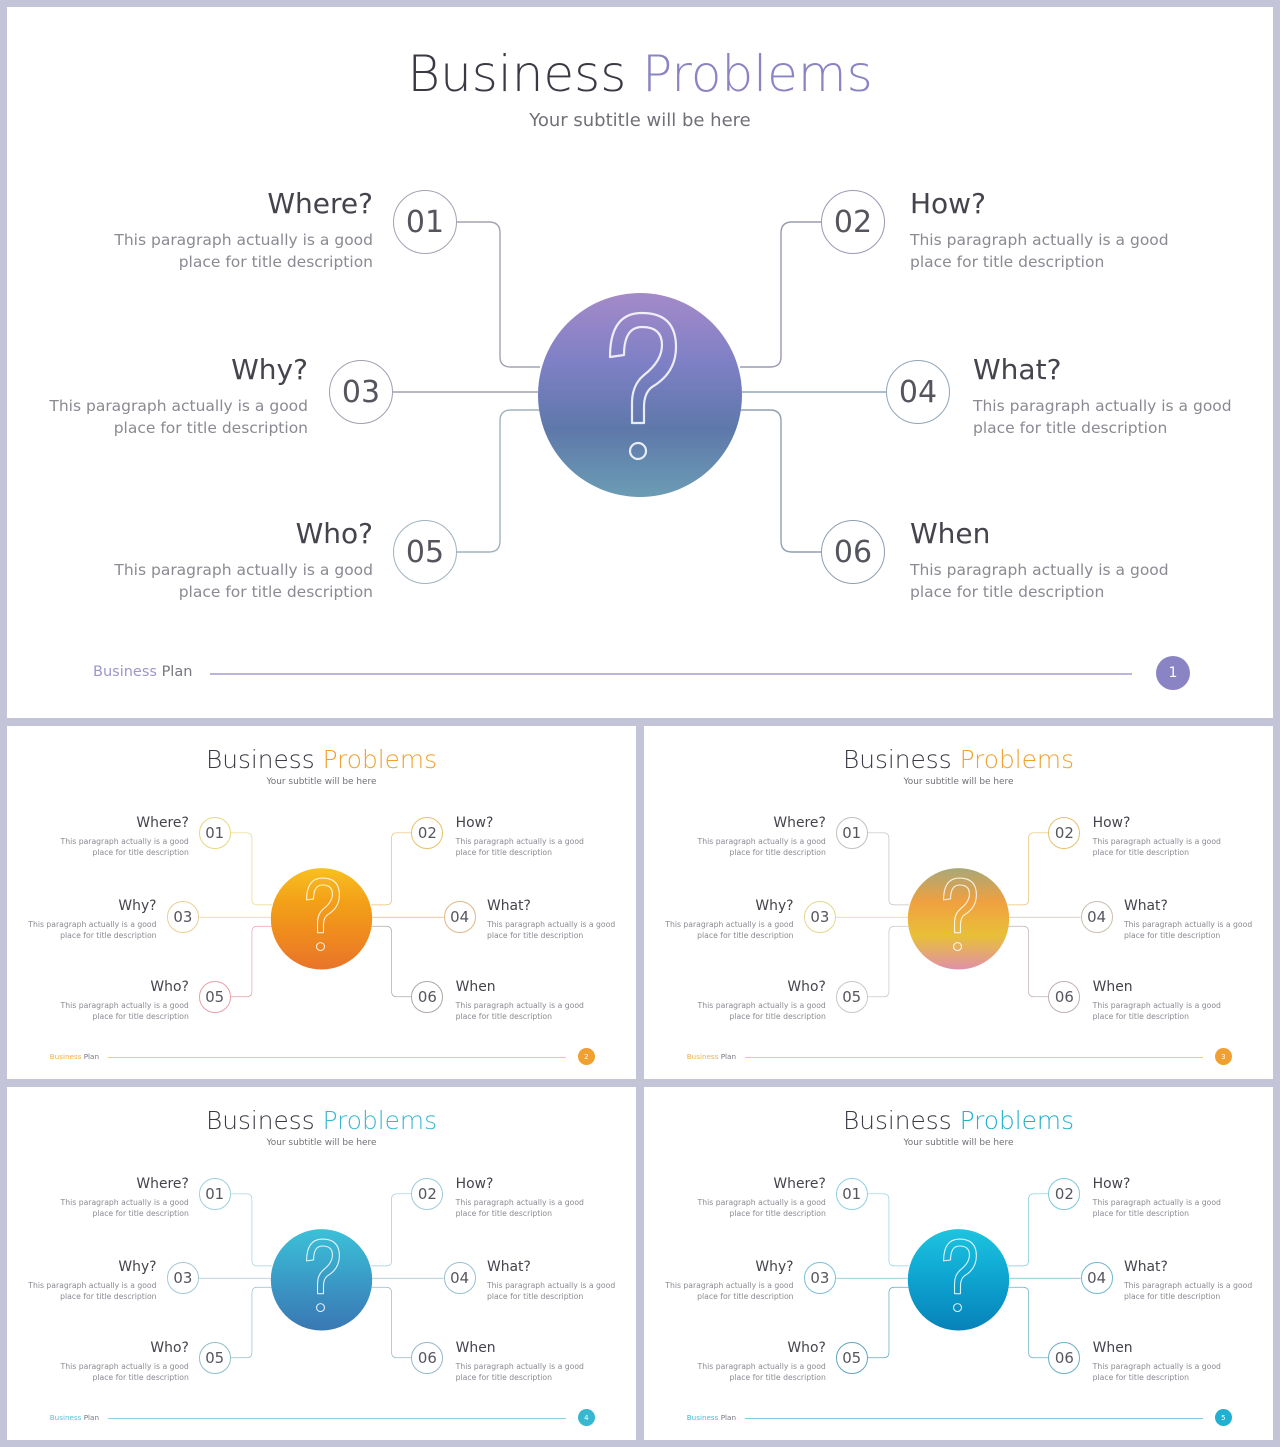 This screenshot has height=1447, width=1280. I want to click on connector-lines, so click(958, 1276).